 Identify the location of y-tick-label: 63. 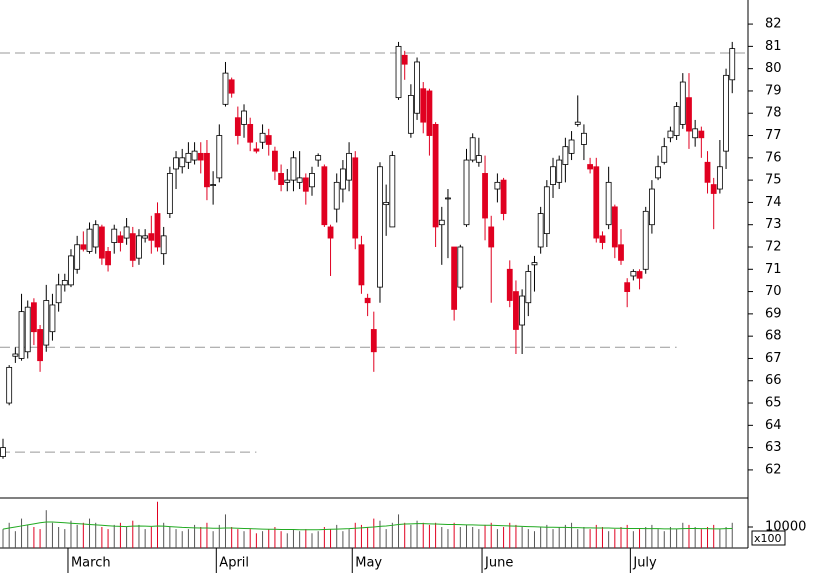
(773, 447).